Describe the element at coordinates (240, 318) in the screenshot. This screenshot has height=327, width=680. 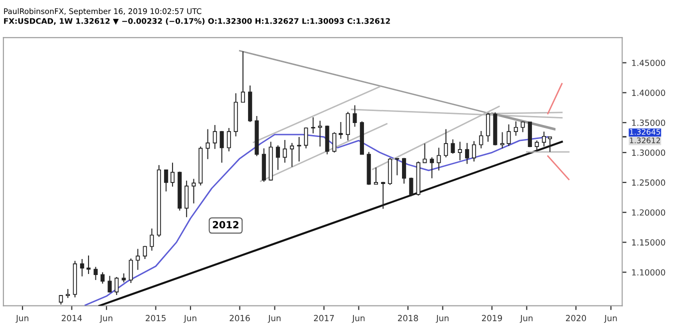
I see `x-tick-label: 2016` at that location.